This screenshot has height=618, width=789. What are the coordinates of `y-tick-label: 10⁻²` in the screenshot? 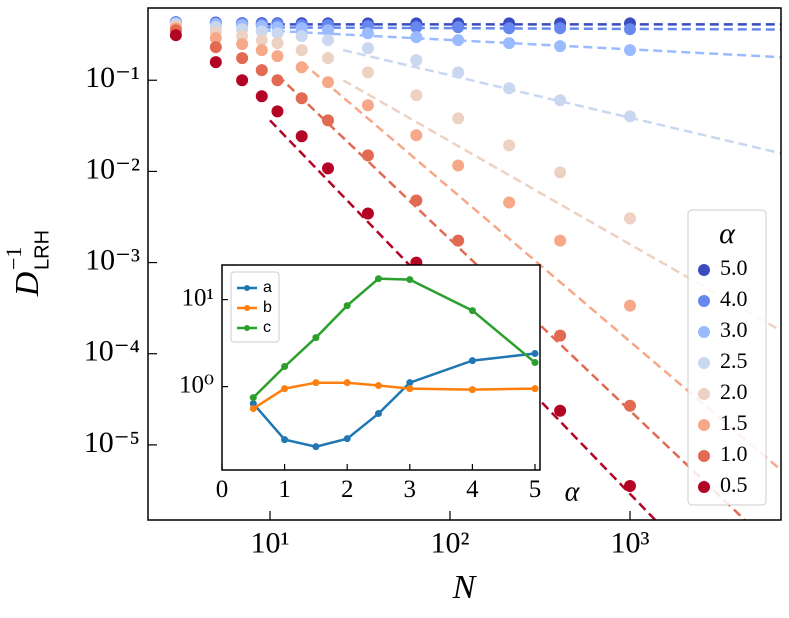 It's located at (112, 168).